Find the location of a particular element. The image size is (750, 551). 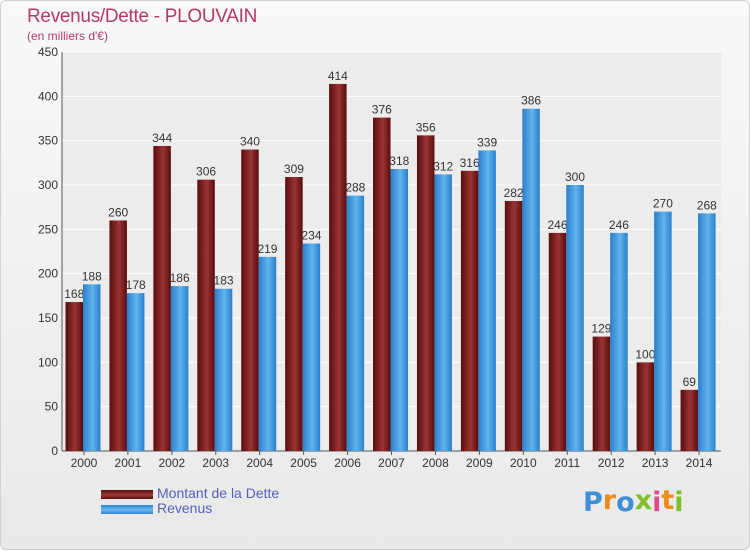

data-label-dette: 376 is located at coordinates (382, 110).